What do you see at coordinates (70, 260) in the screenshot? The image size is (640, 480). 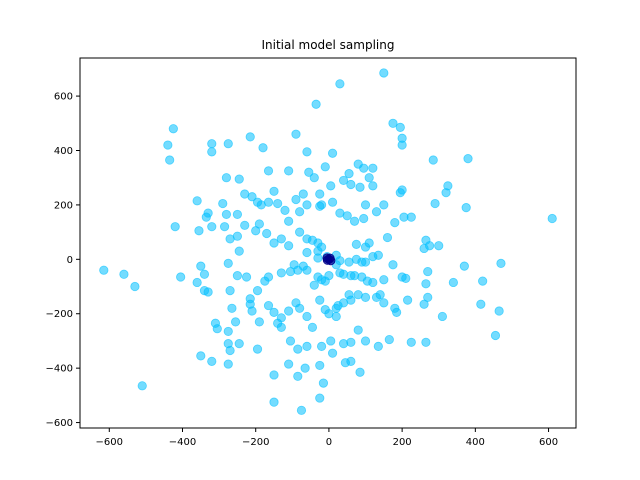 I see `y-tick-label: 0` at bounding box center [70, 260].